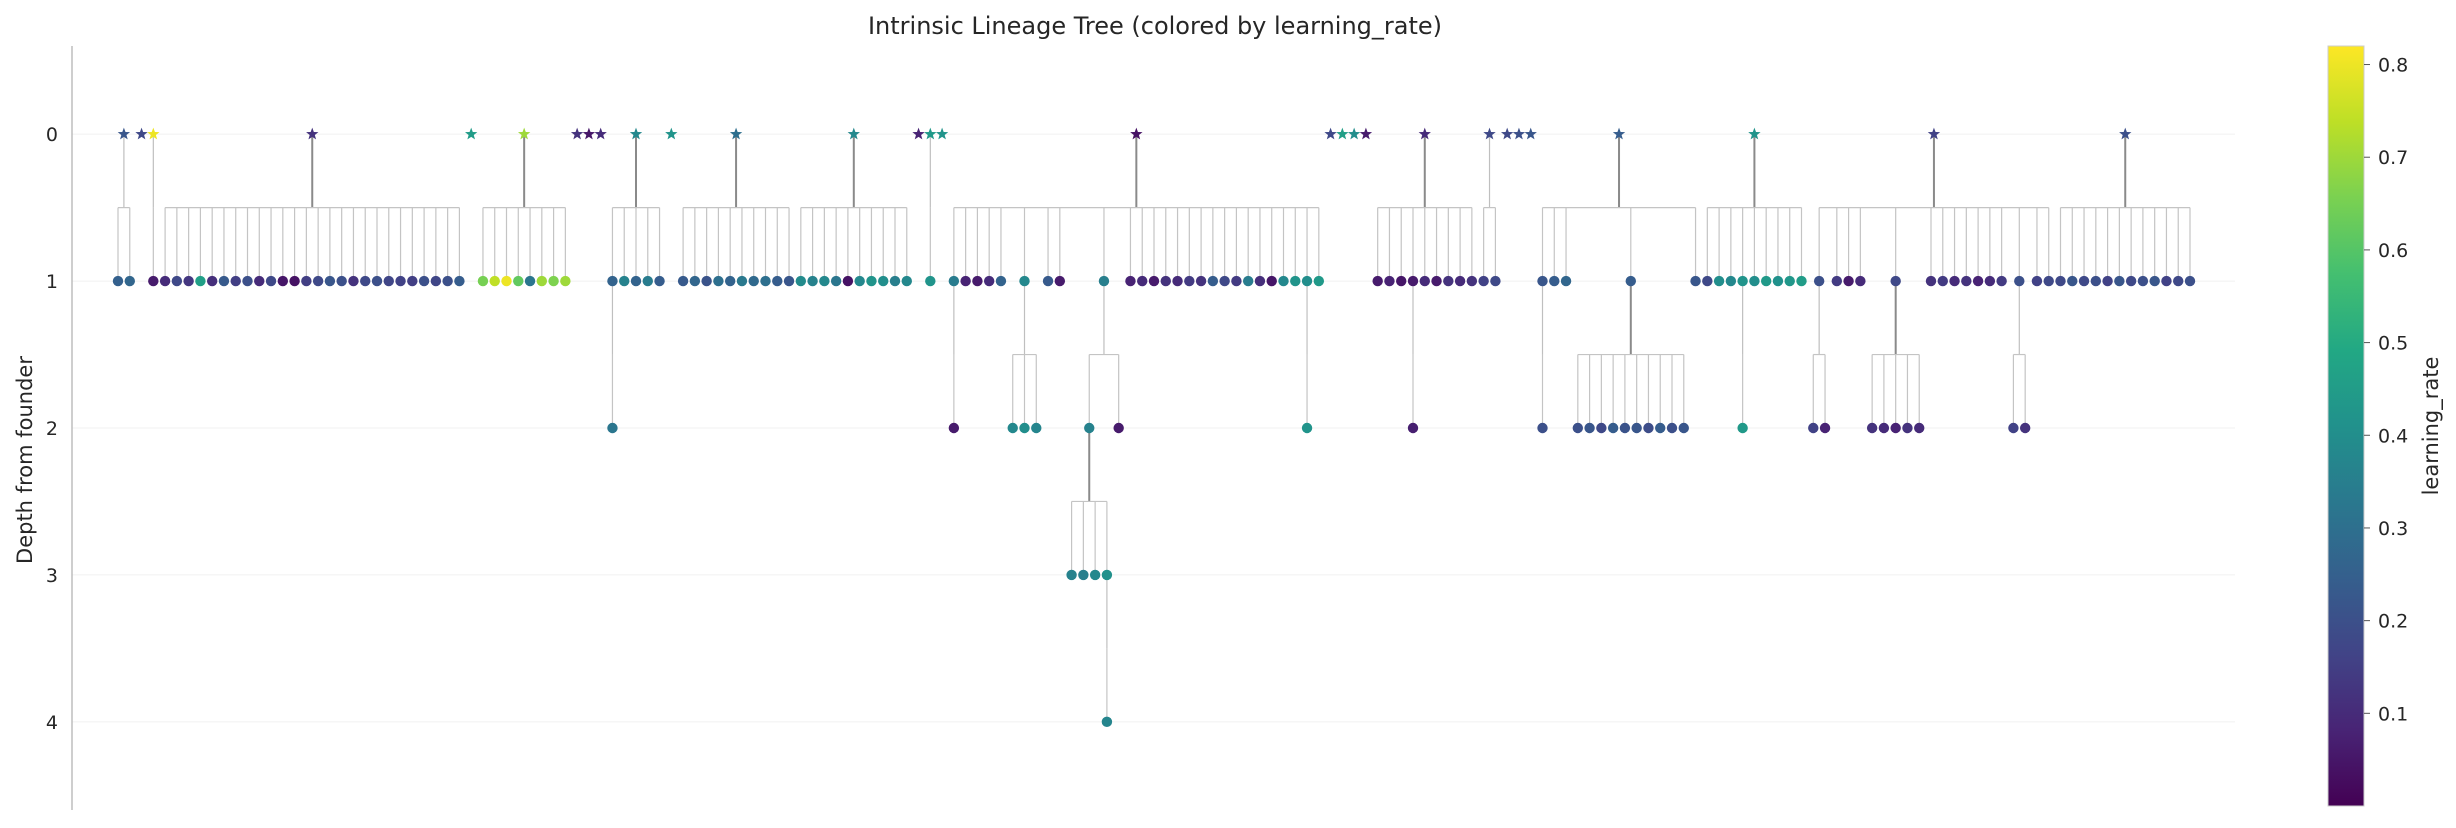 The height and width of the screenshot is (828, 2456). What do you see at coordinates (2393, 714) in the screenshot?
I see `colorbar-tick-label: 0.1` at bounding box center [2393, 714].